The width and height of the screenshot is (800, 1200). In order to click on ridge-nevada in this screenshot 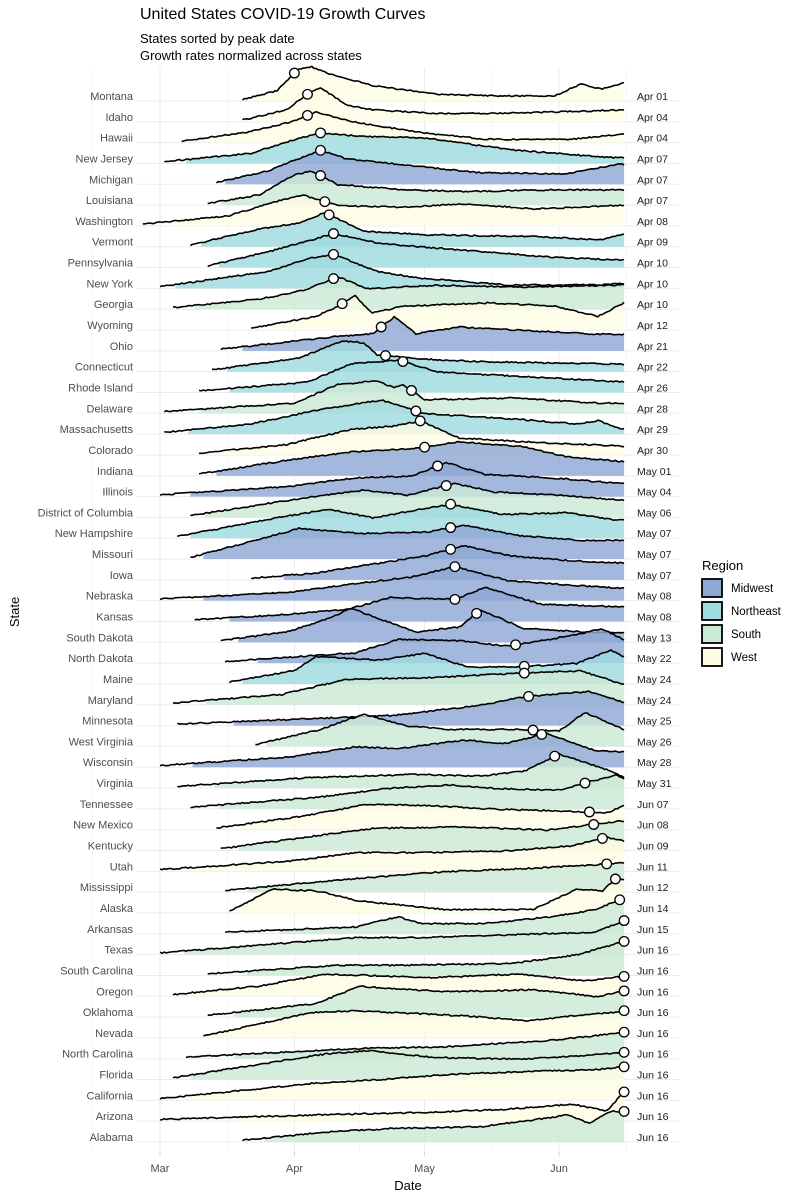, I will do `click(416, 1021)`.